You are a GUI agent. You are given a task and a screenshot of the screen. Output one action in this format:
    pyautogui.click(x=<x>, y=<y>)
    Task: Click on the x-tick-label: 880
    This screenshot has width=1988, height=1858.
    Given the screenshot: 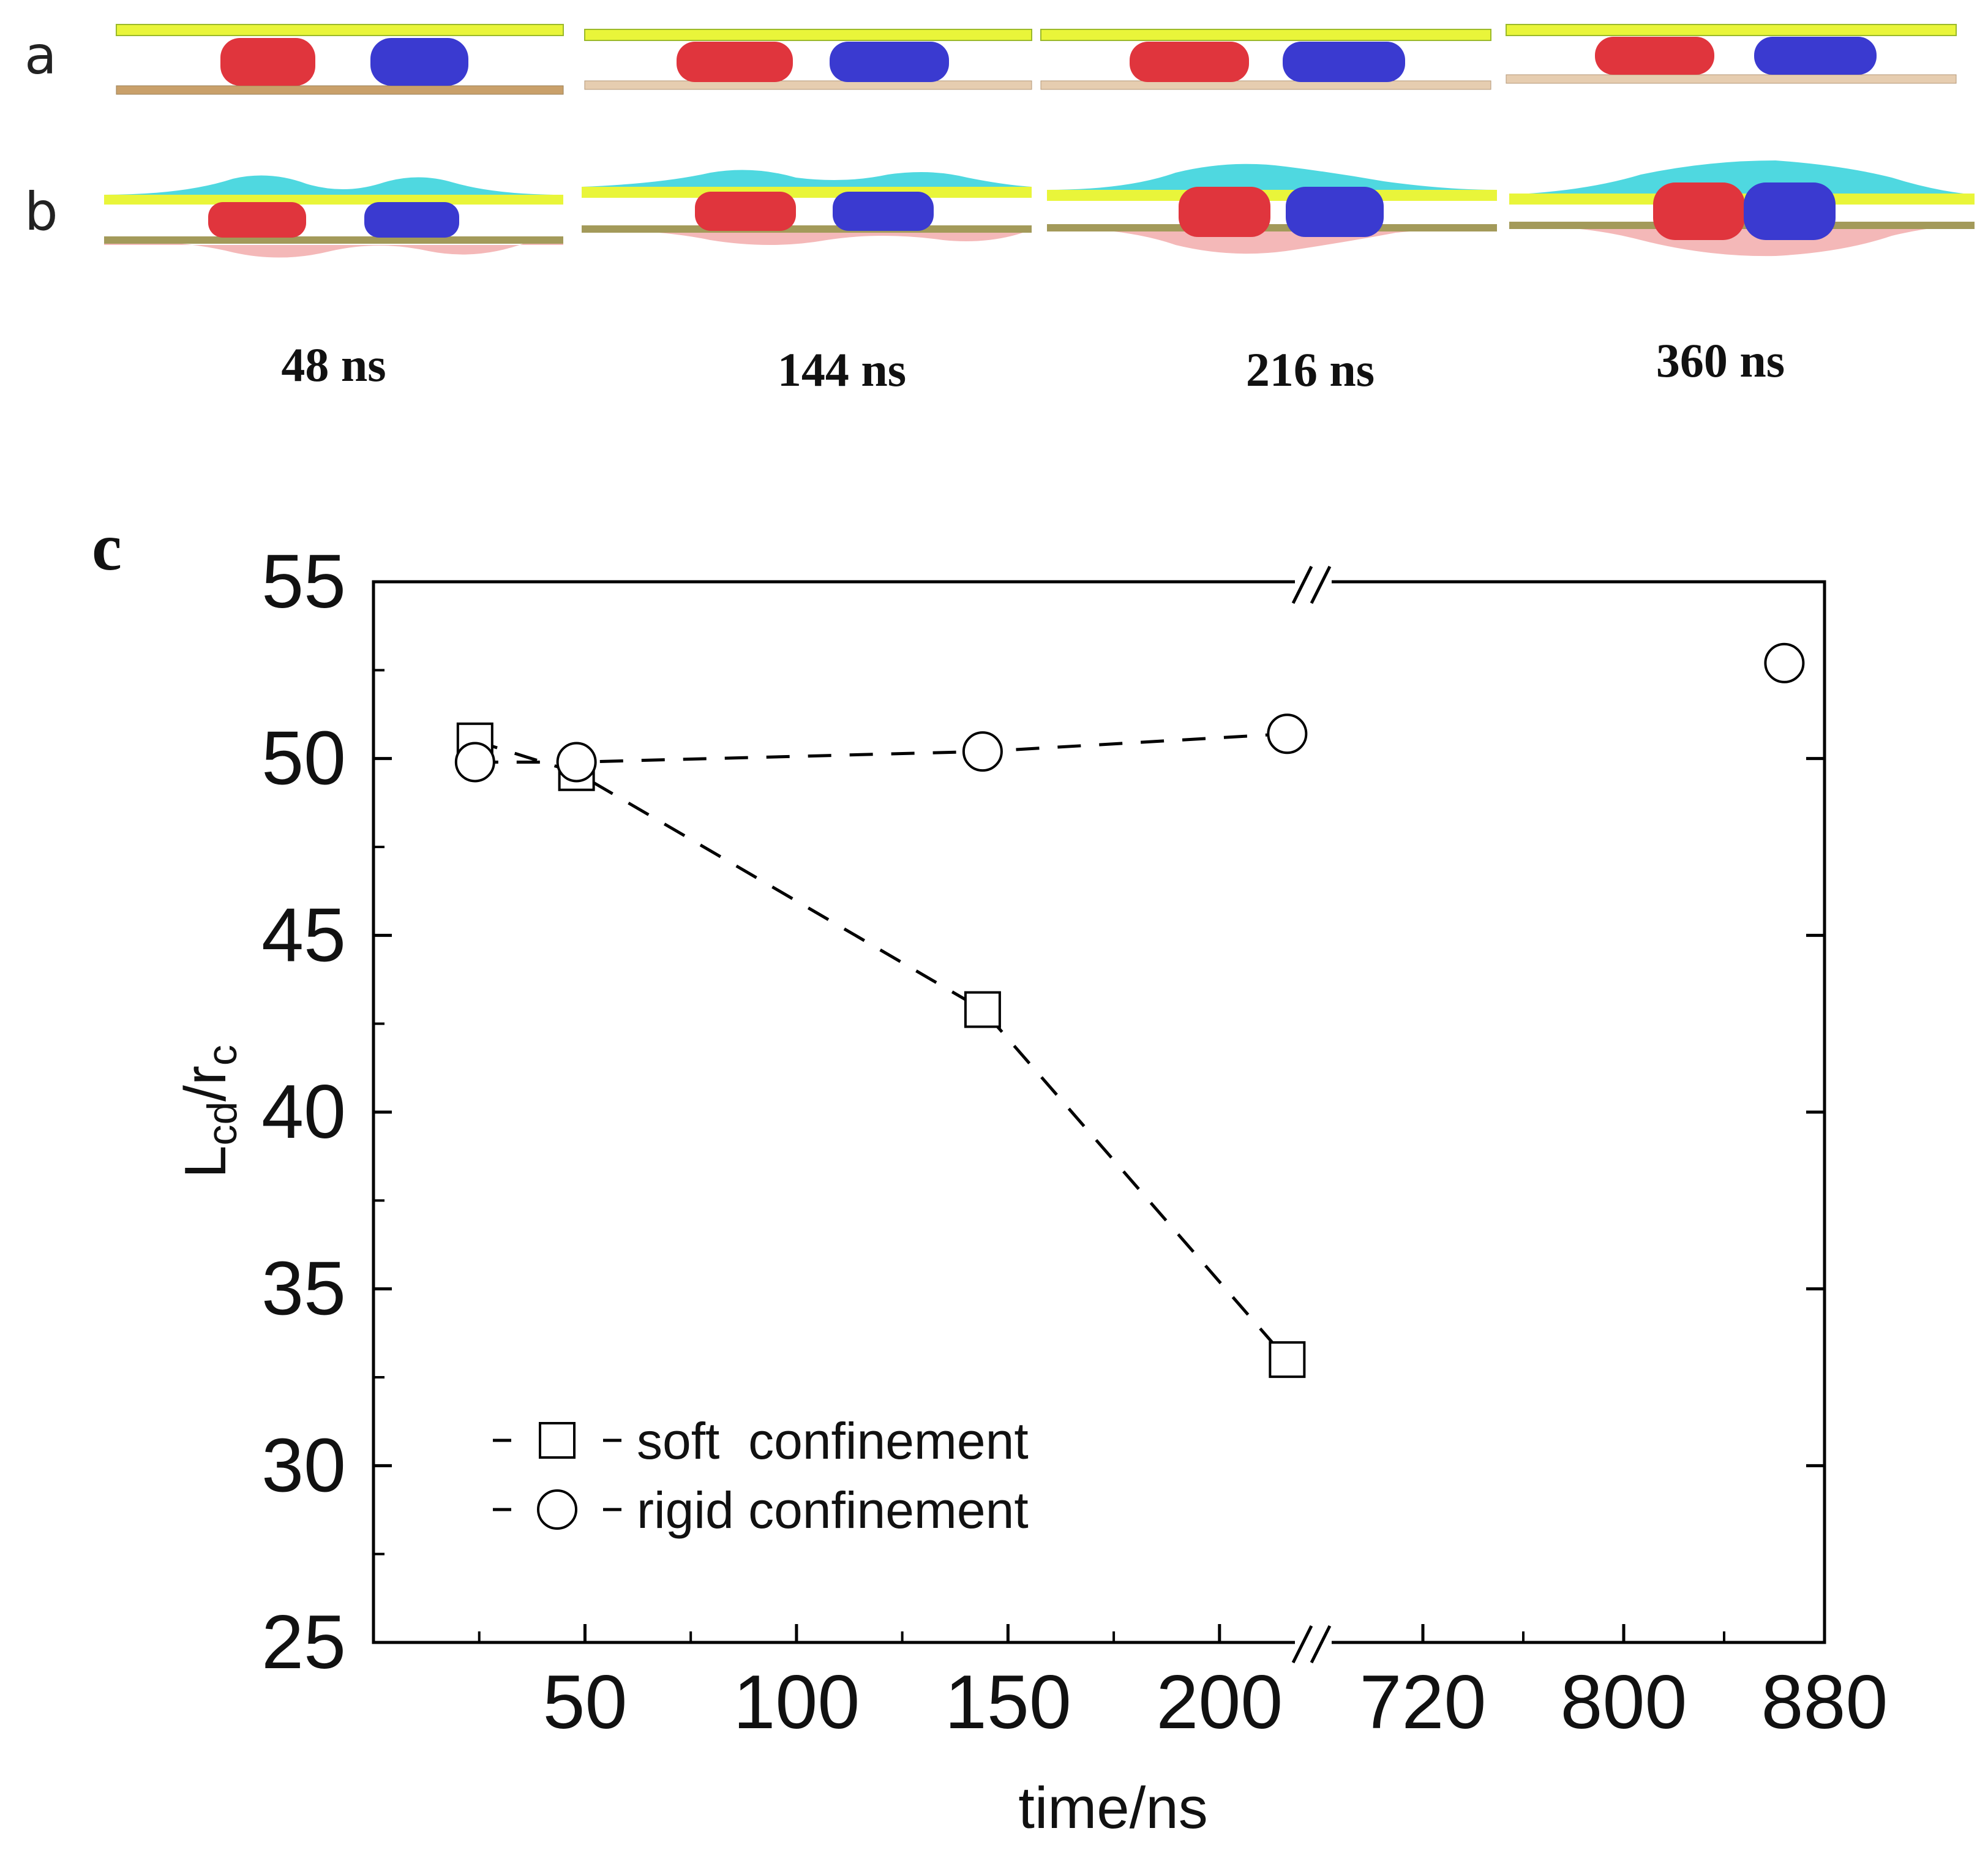 What is the action you would take?
    pyautogui.click(x=1824, y=1702)
    